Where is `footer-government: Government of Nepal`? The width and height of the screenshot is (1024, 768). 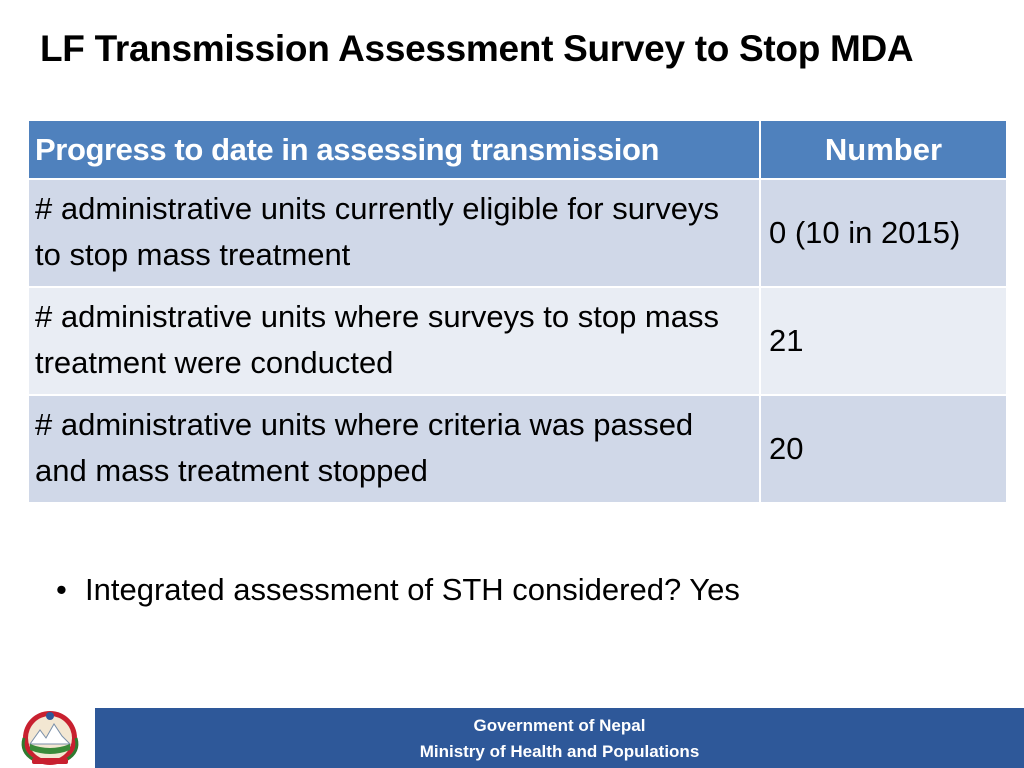 footer-government: Government of Nepal is located at coordinates (559, 725).